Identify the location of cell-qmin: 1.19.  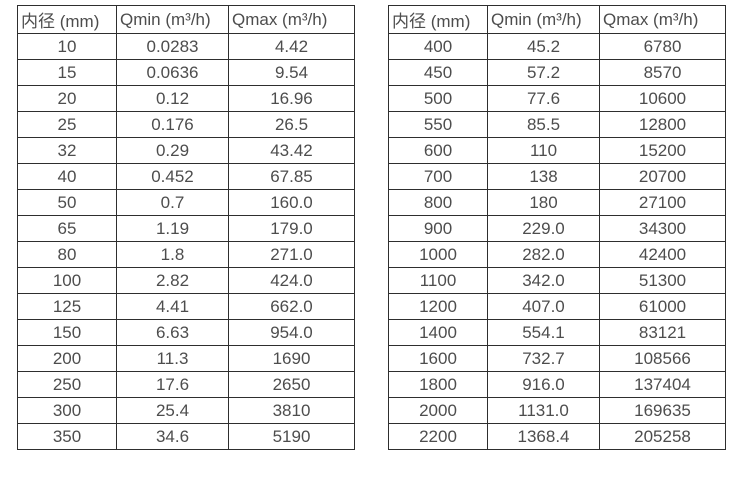
(172, 228).